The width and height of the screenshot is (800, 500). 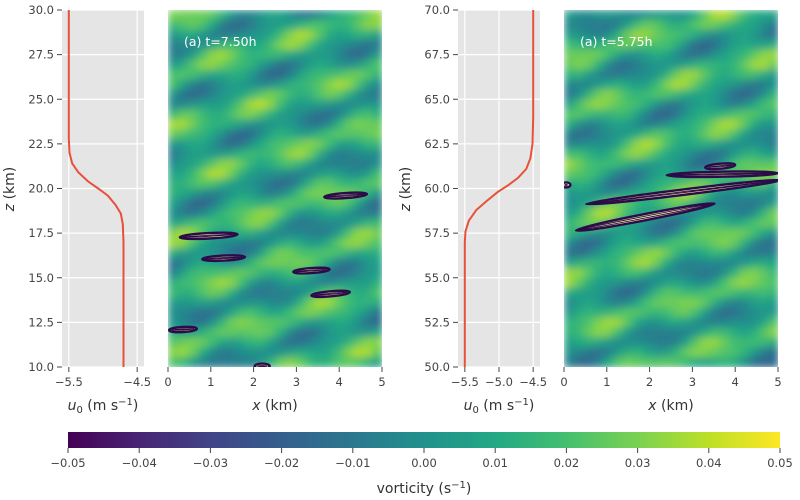 I want to click on x-tick-label: 1, so click(x=210, y=382).